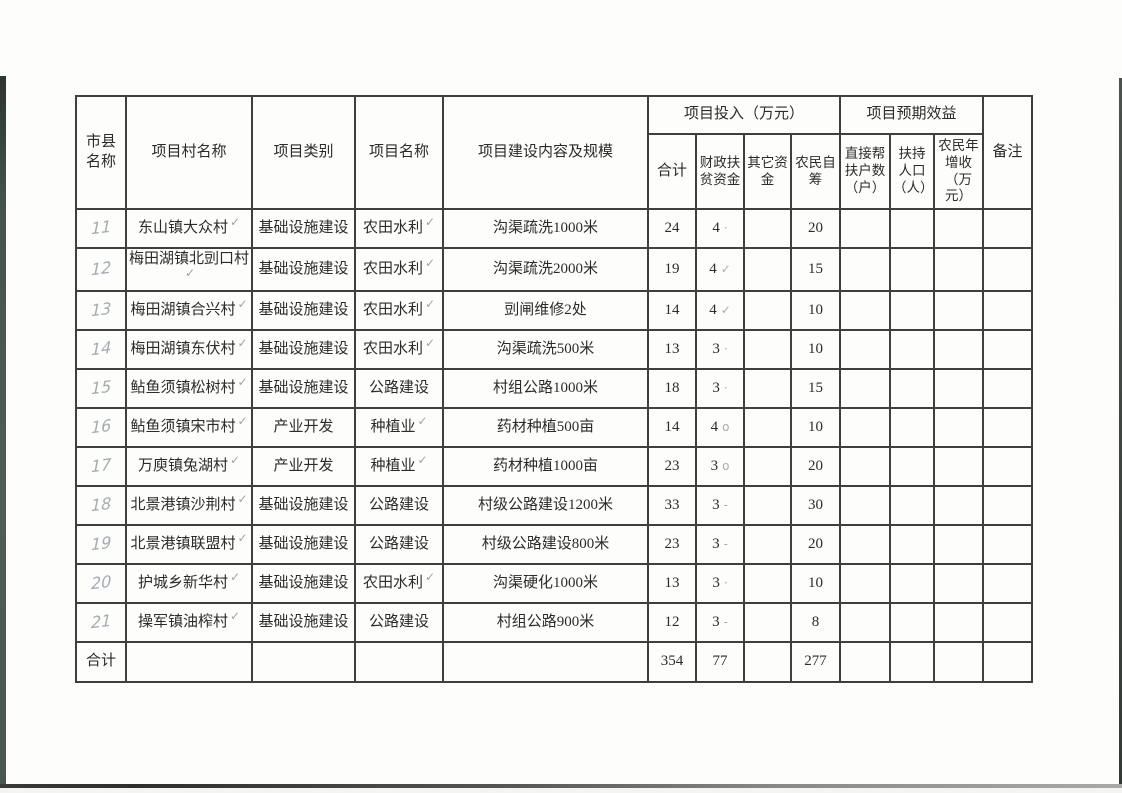 The width and height of the screenshot is (1122, 793). Describe the element at coordinates (815, 269) in the screenshot. I see `self-raised-cell: 15` at that location.